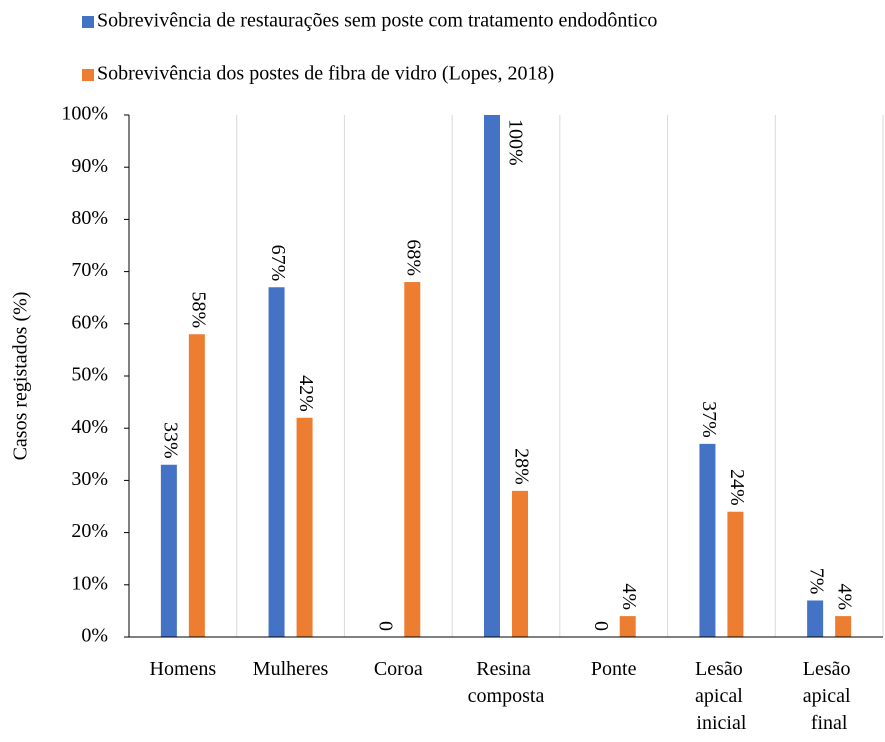  I want to click on data-label: 28%, so click(521, 466).